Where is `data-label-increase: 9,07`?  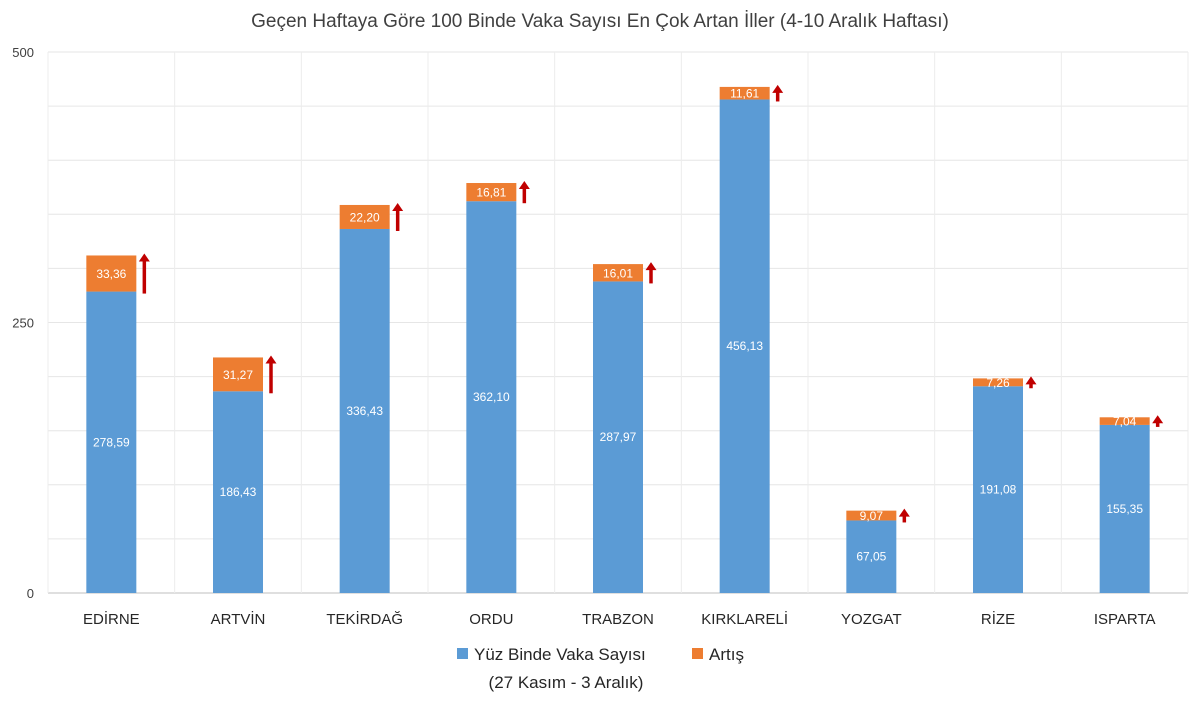 data-label-increase: 9,07 is located at coordinates (872, 516).